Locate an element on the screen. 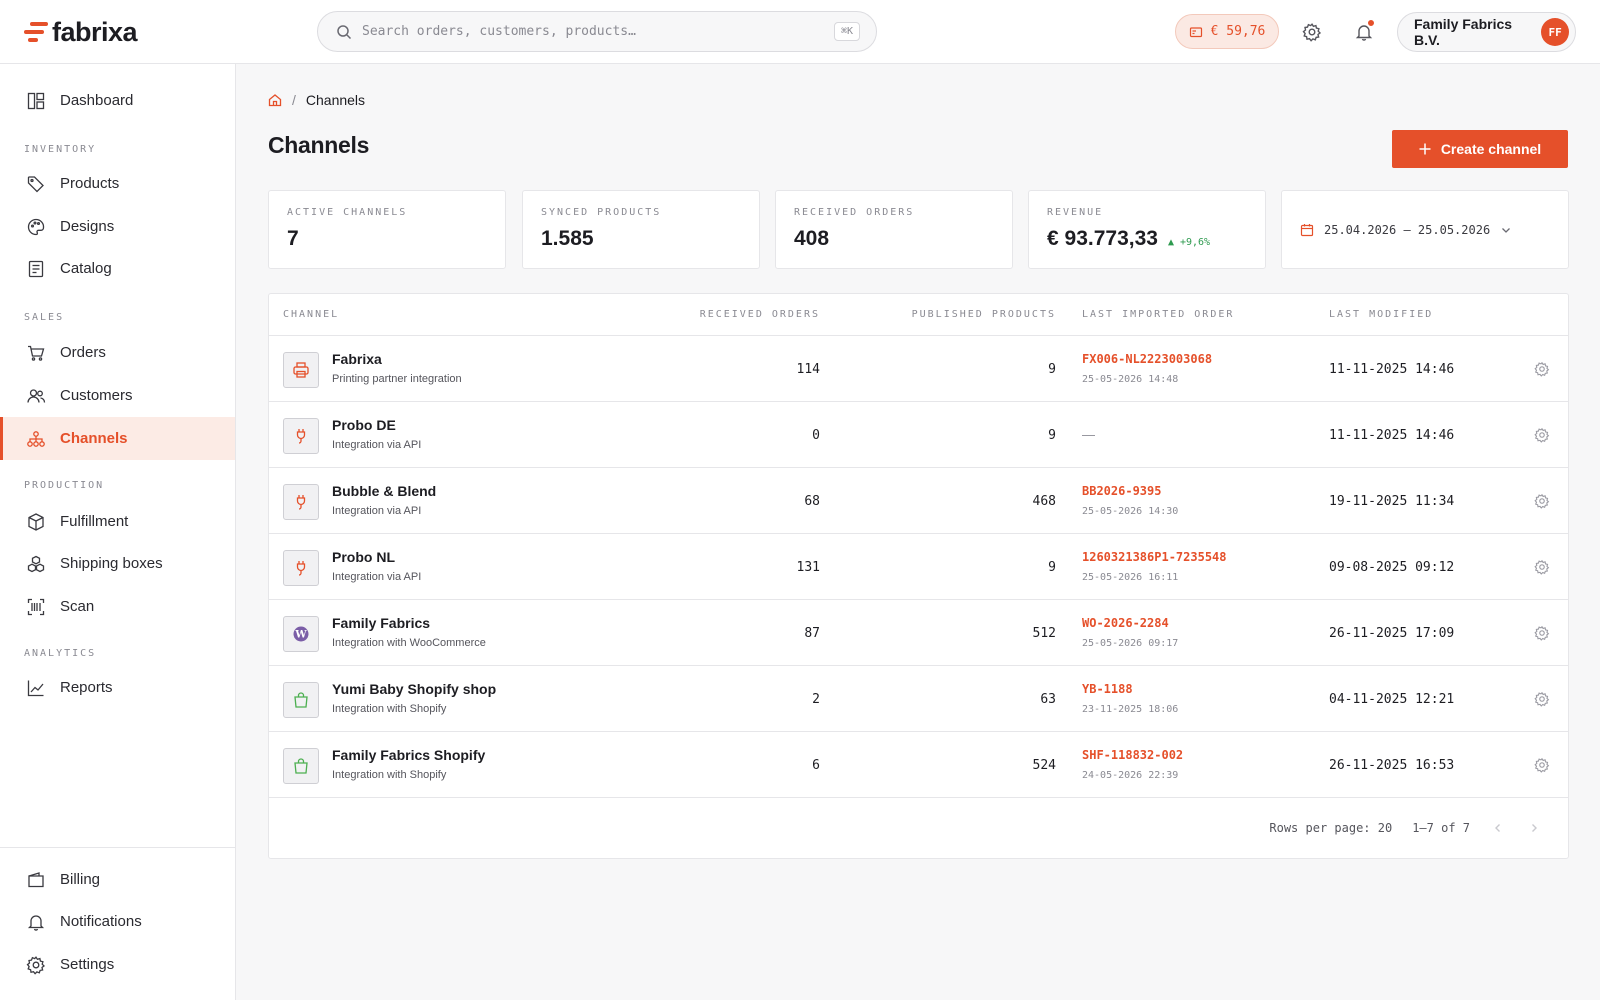 The width and height of the screenshot is (1600, 1000). plus-icon is located at coordinates (1425, 149).